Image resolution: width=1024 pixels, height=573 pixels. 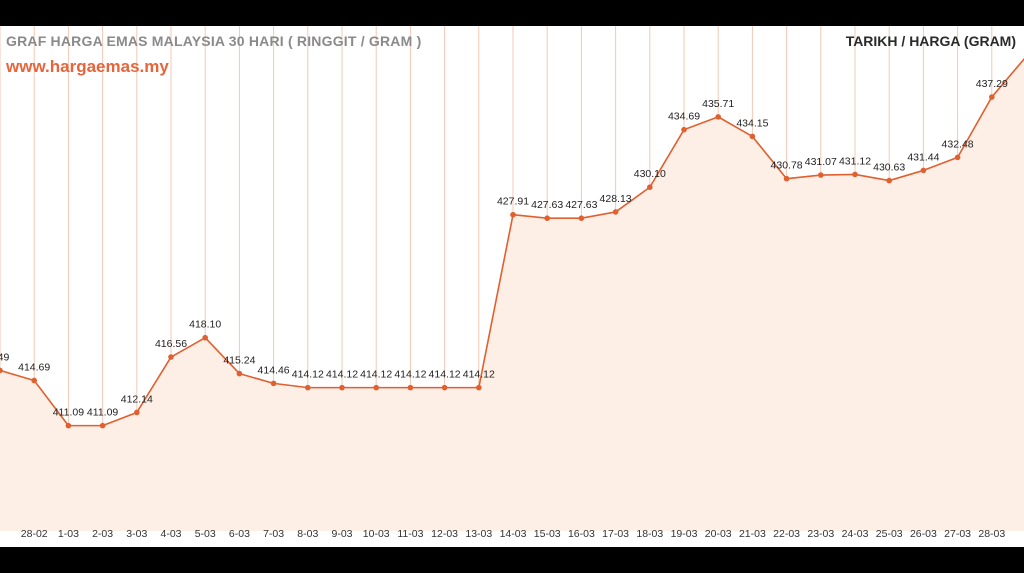 What do you see at coordinates (274, 370) in the screenshot?
I see `data-label: 414.46` at bounding box center [274, 370].